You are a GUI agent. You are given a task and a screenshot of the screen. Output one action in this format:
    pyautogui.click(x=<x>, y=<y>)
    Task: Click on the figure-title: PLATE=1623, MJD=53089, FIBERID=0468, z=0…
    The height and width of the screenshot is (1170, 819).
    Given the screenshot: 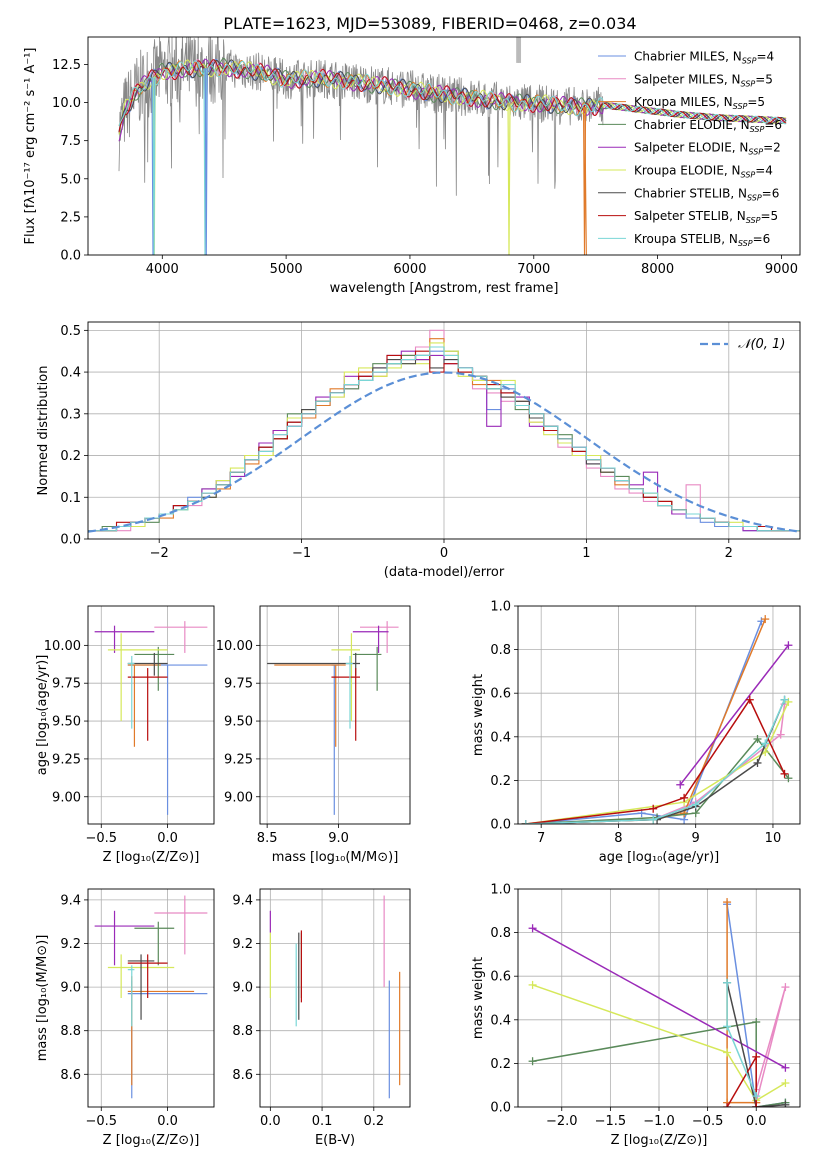 What is the action you would take?
    pyautogui.click(x=429, y=23)
    